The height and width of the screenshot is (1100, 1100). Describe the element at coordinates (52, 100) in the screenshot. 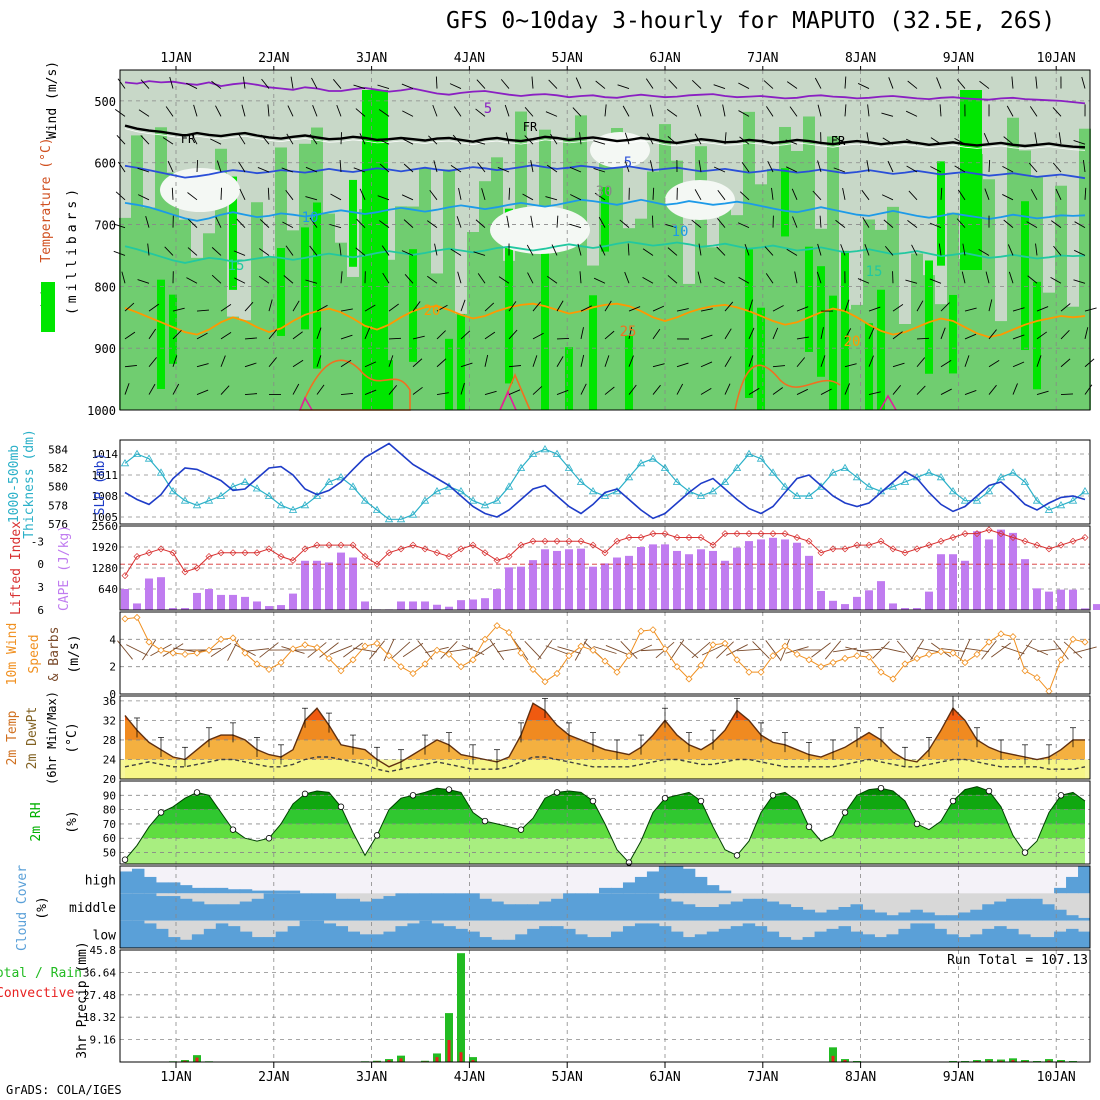

I see `axis-title-wind: Wind (m/s)` at that location.